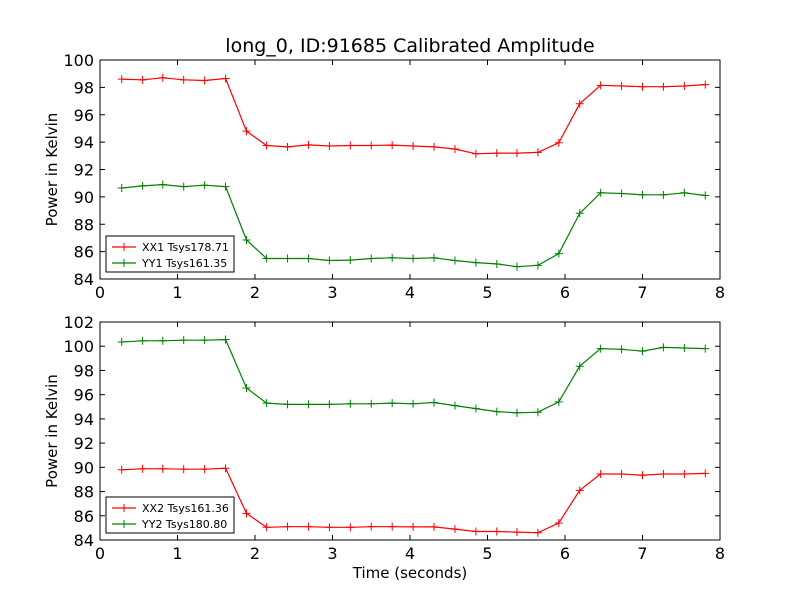  What do you see at coordinates (184, 263) in the screenshot?
I see `legend-entry: YY1 Tsys161.35` at bounding box center [184, 263].